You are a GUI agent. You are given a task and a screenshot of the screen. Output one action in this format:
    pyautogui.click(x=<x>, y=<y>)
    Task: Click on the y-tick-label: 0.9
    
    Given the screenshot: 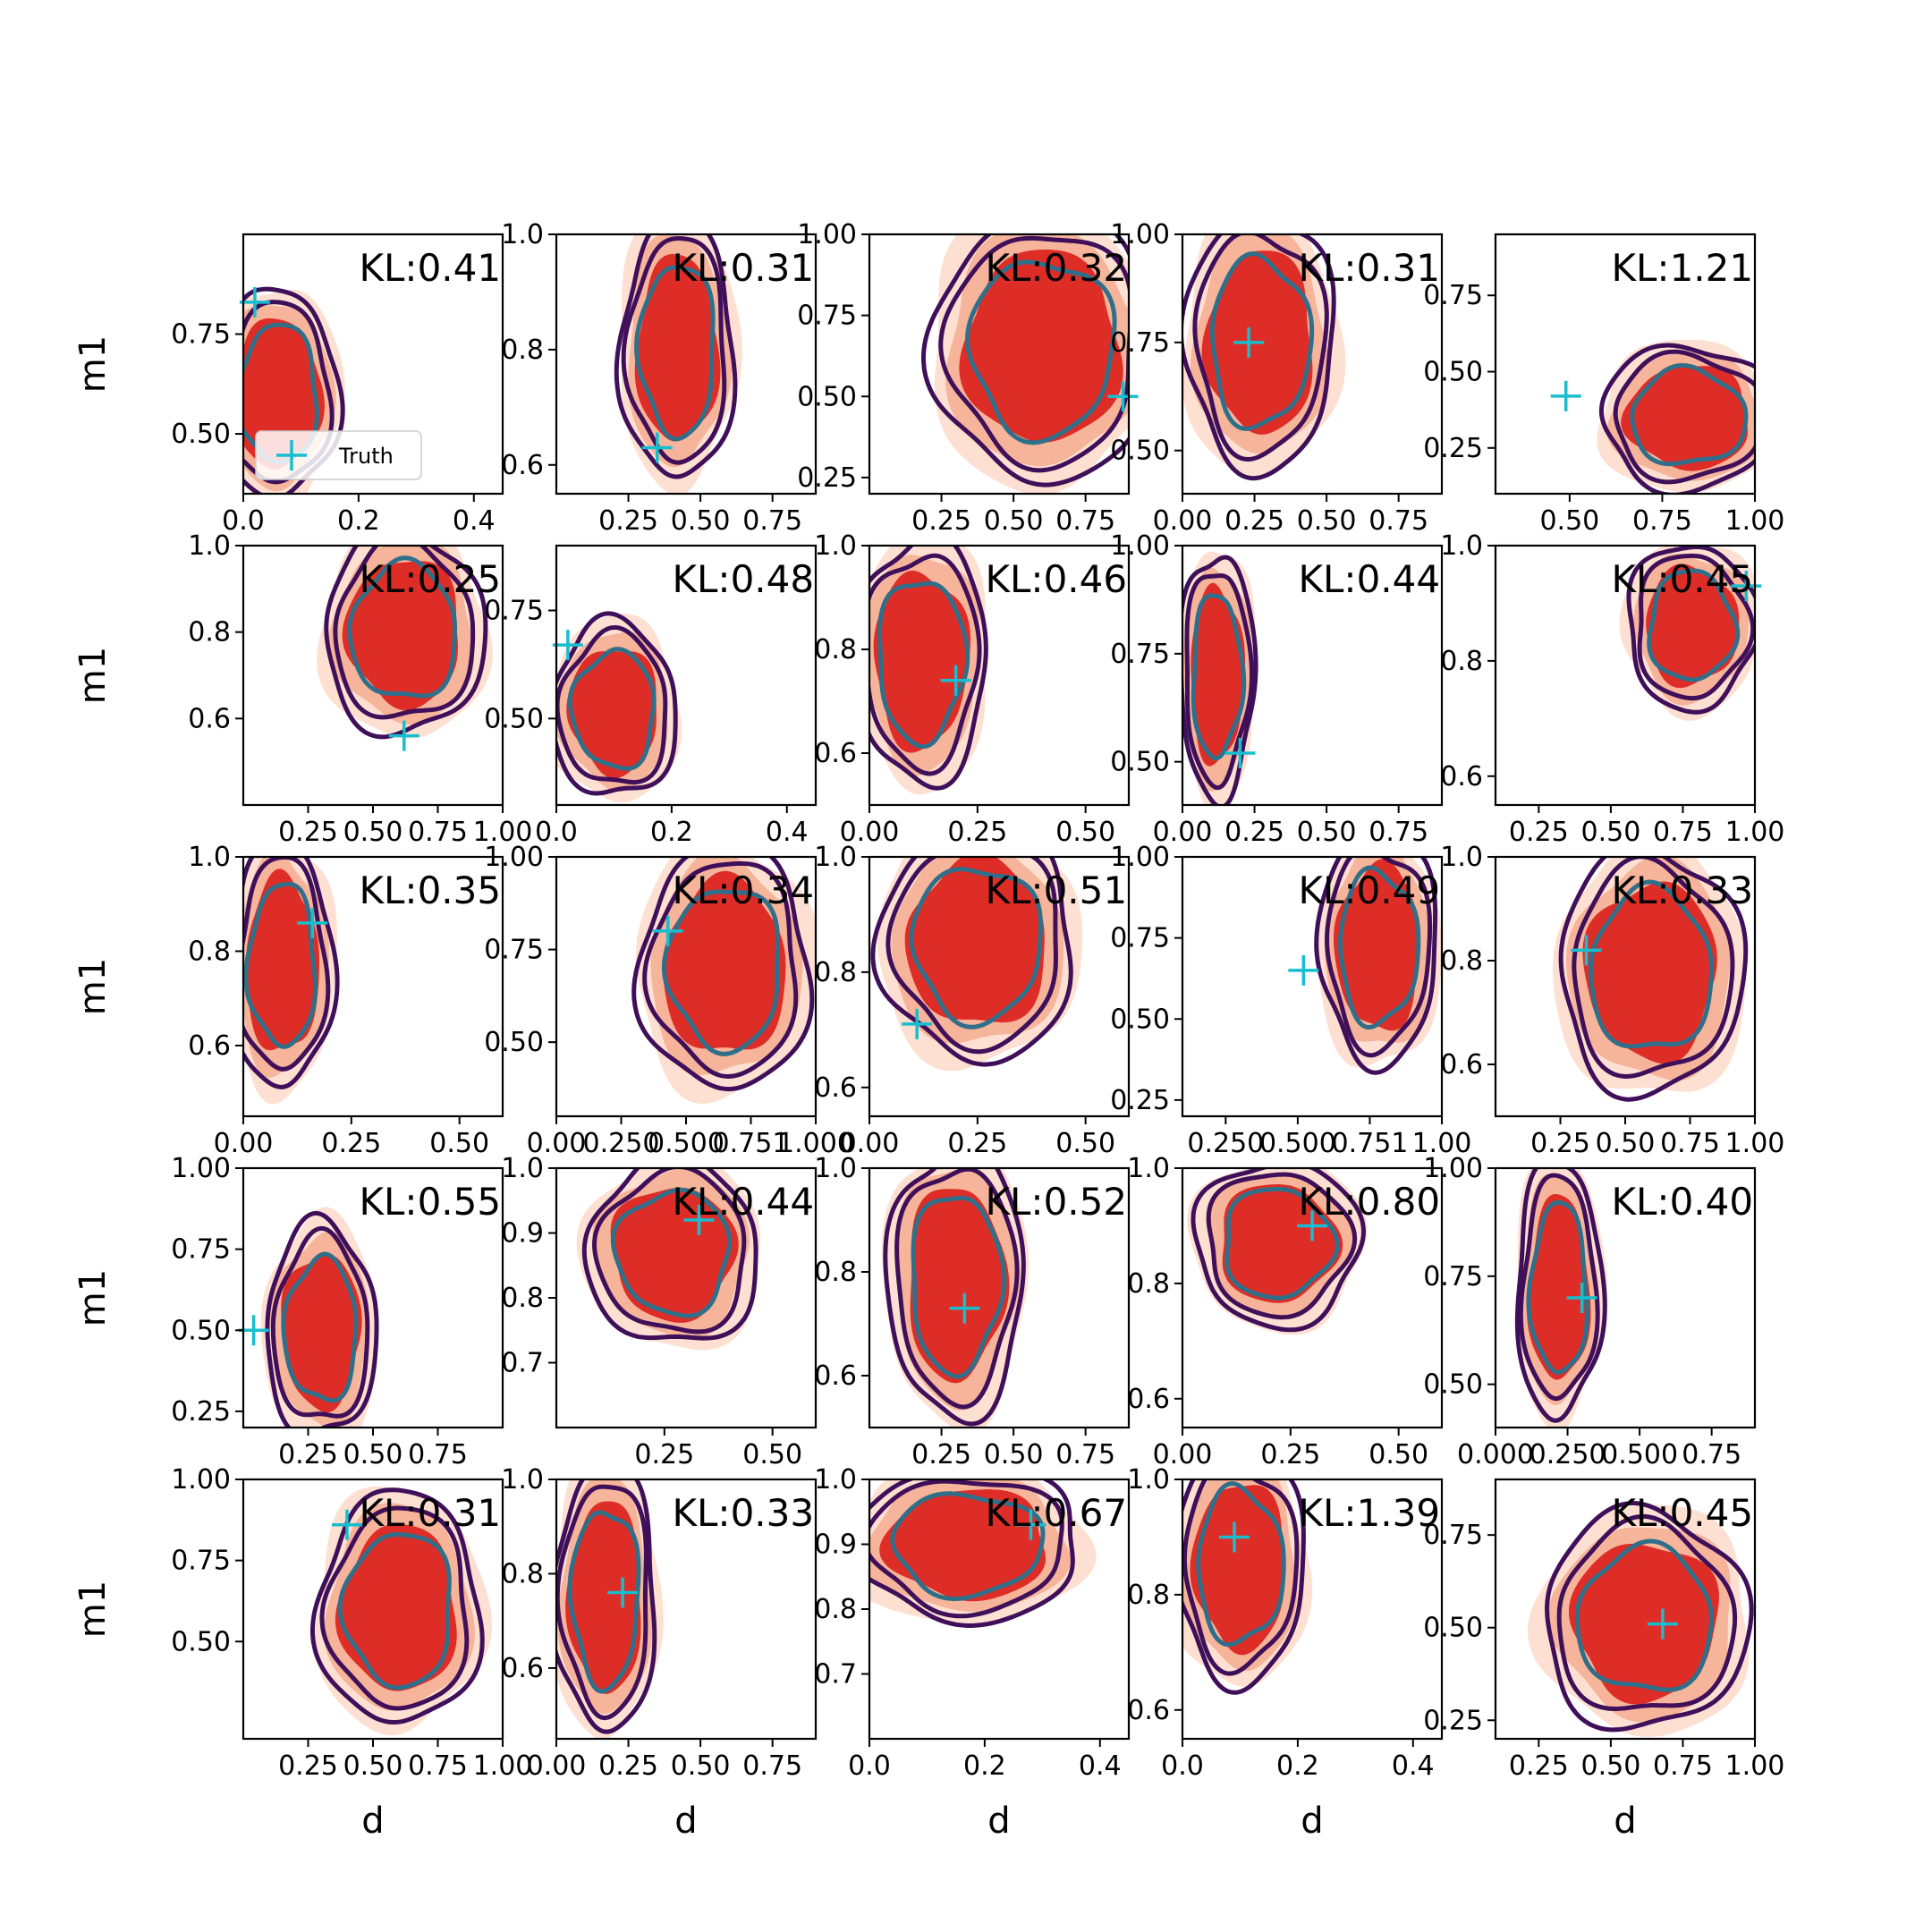 What is the action you would take?
    pyautogui.click(x=522, y=1234)
    